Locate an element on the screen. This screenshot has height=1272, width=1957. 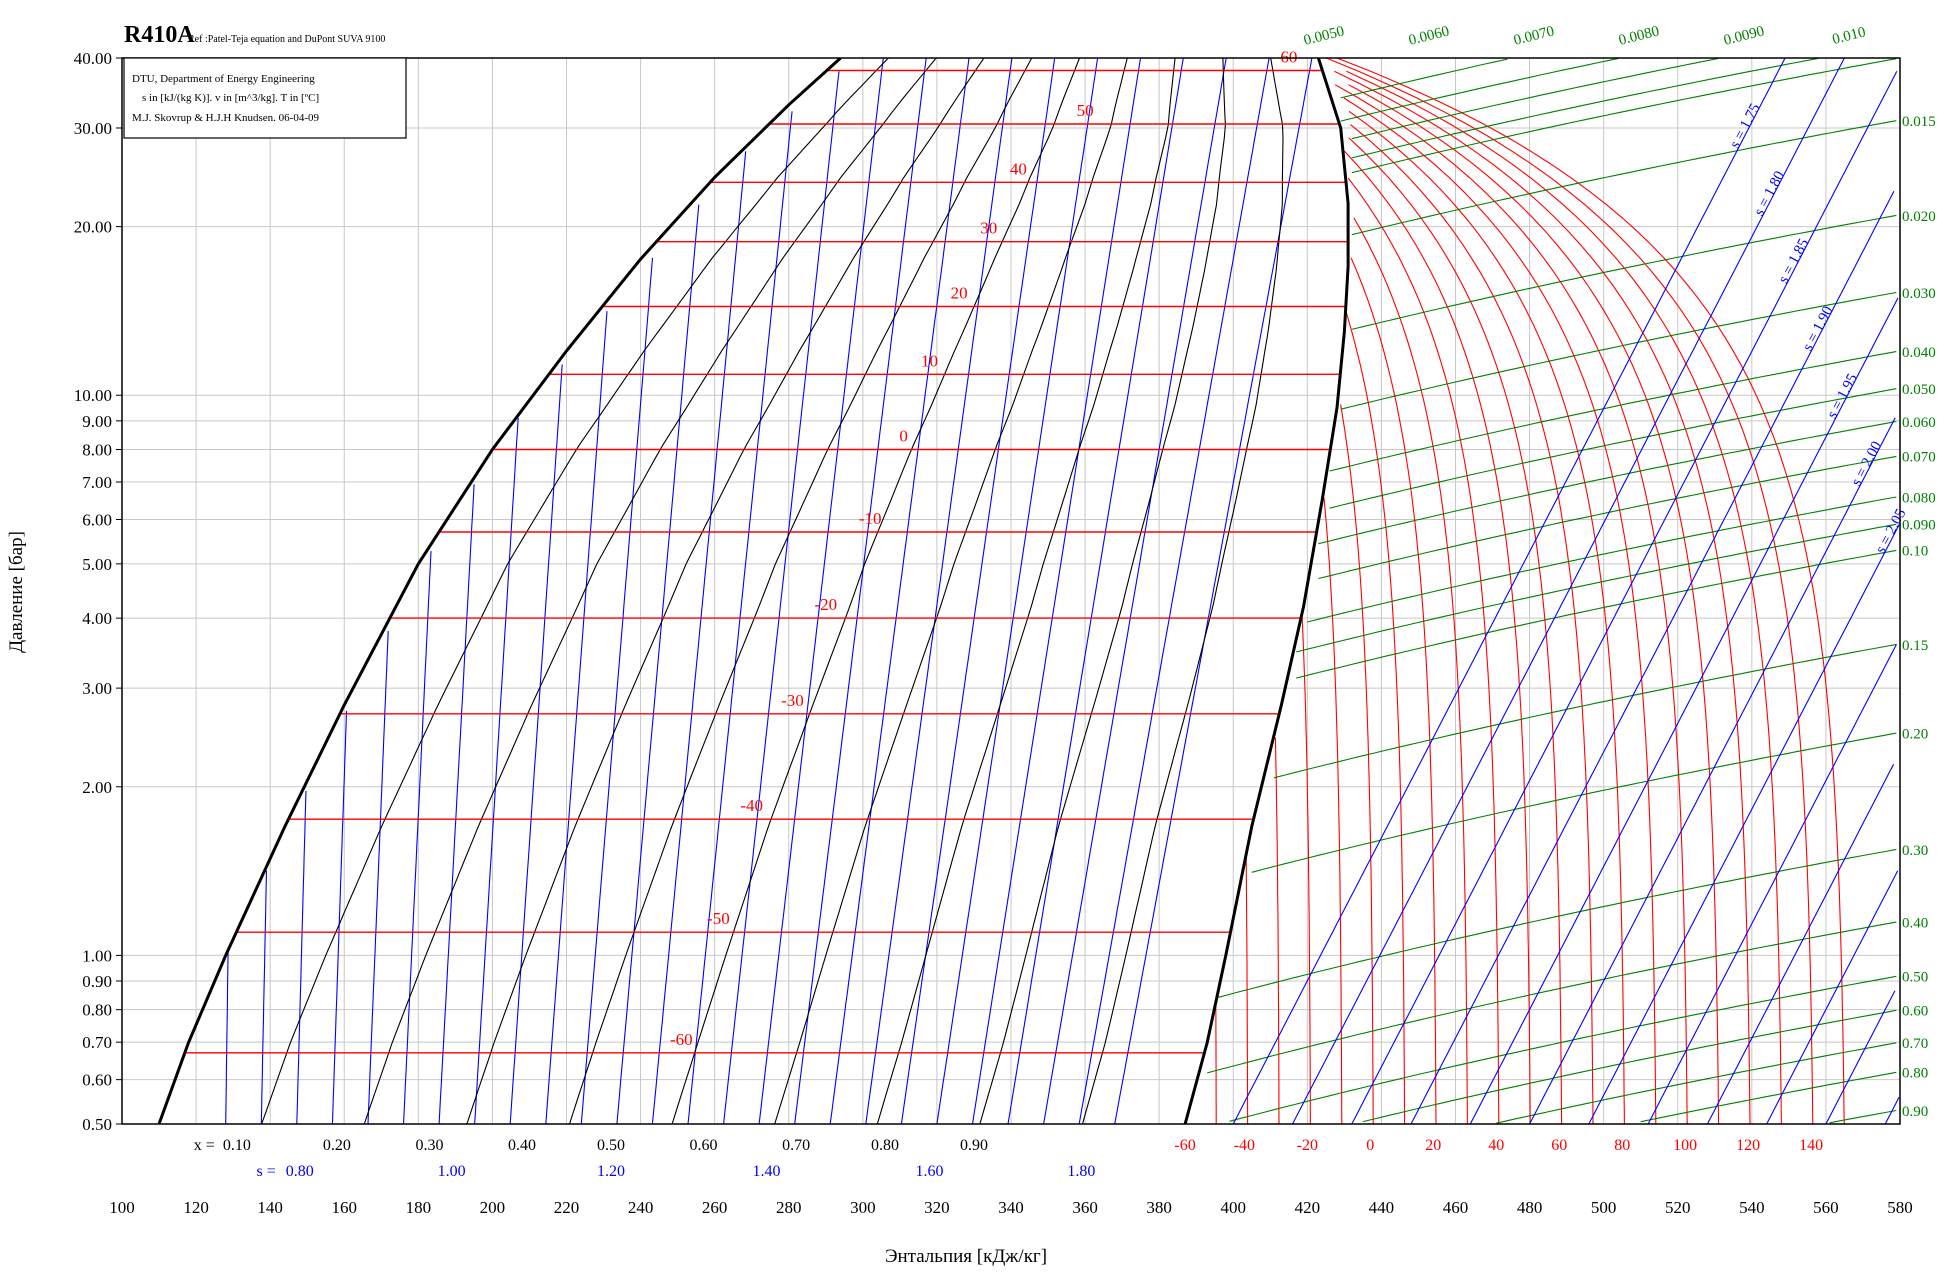
x-tick-label: 220 is located at coordinates (567, 1207).